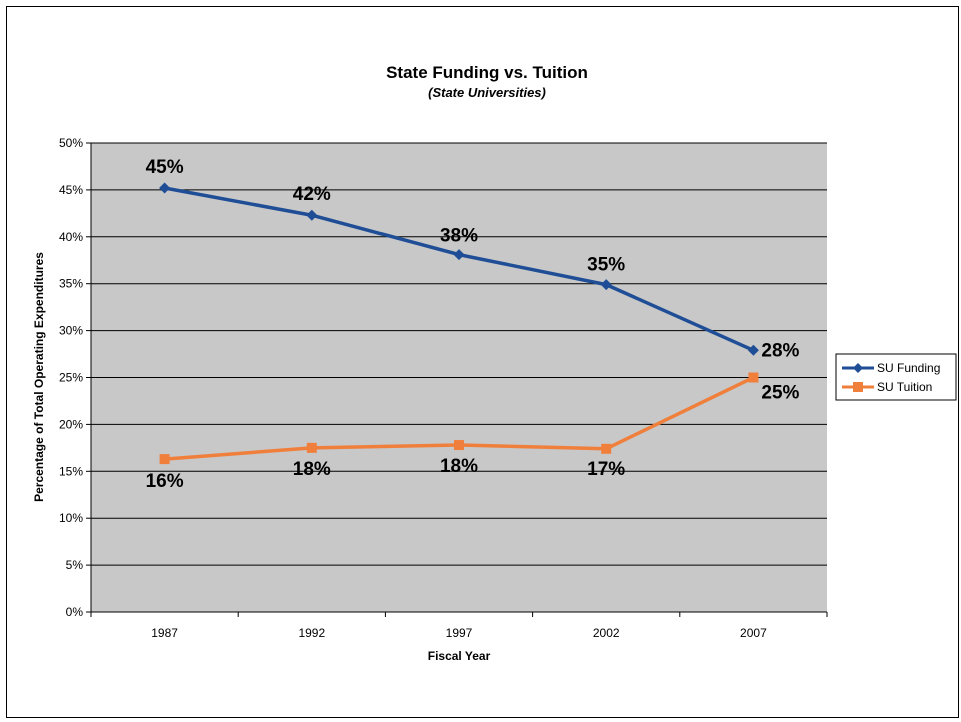 The height and width of the screenshot is (722, 961). I want to click on y-tick-label: 20%, so click(71, 424).